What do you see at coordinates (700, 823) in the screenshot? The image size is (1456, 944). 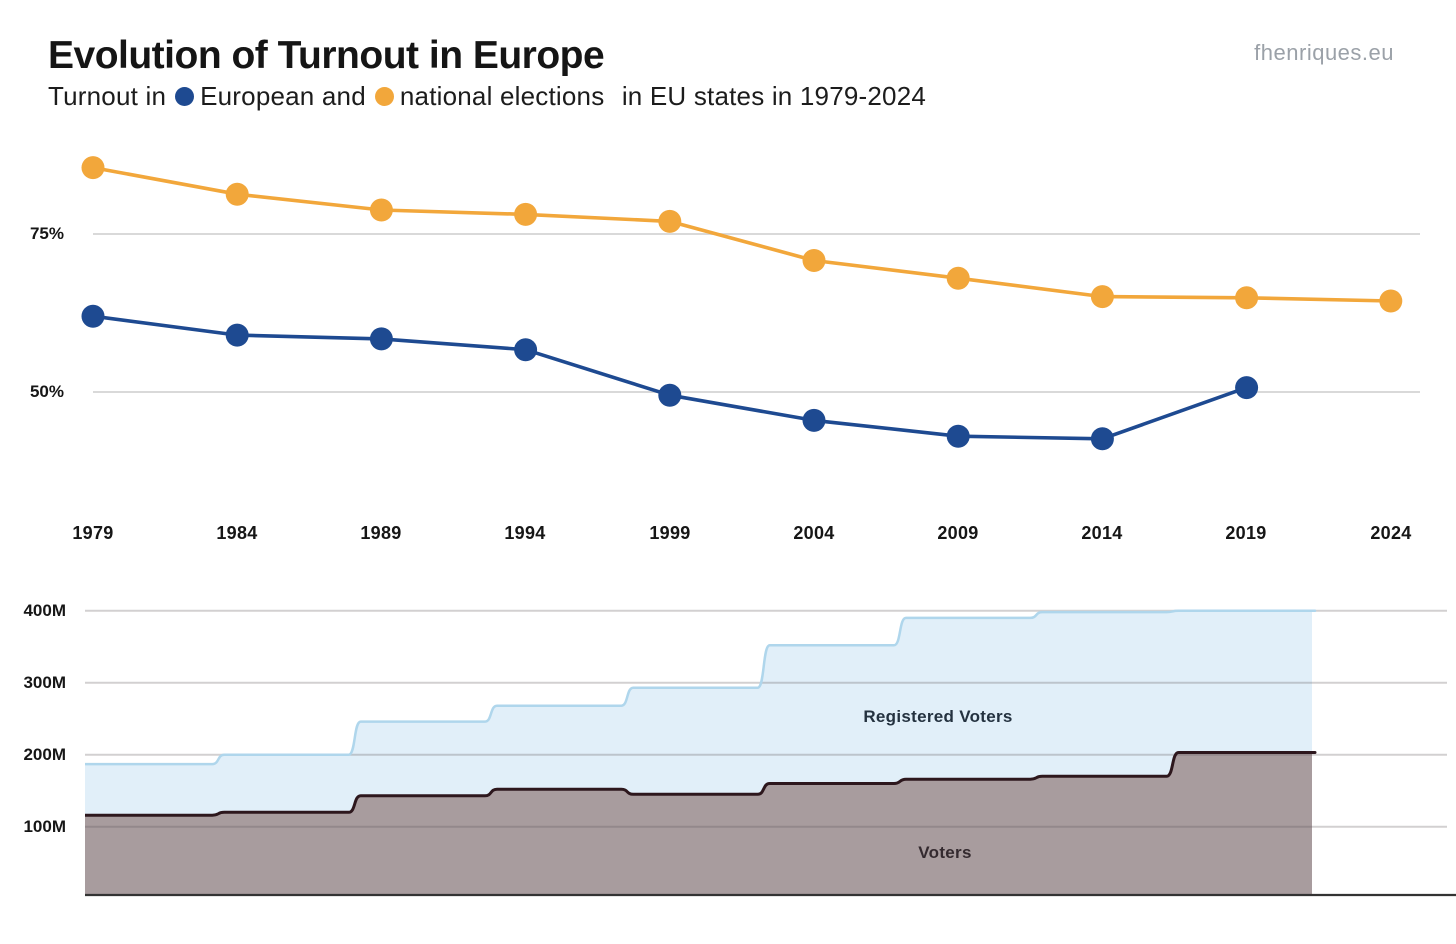 I see `voters-area` at bounding box center [700, 823].